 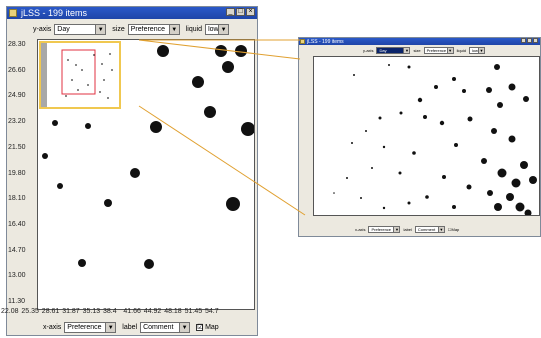 What do you see at coordinates (250, 12) in the screenshot?
I see `close-button: ×` at bounding box center [250, 12].